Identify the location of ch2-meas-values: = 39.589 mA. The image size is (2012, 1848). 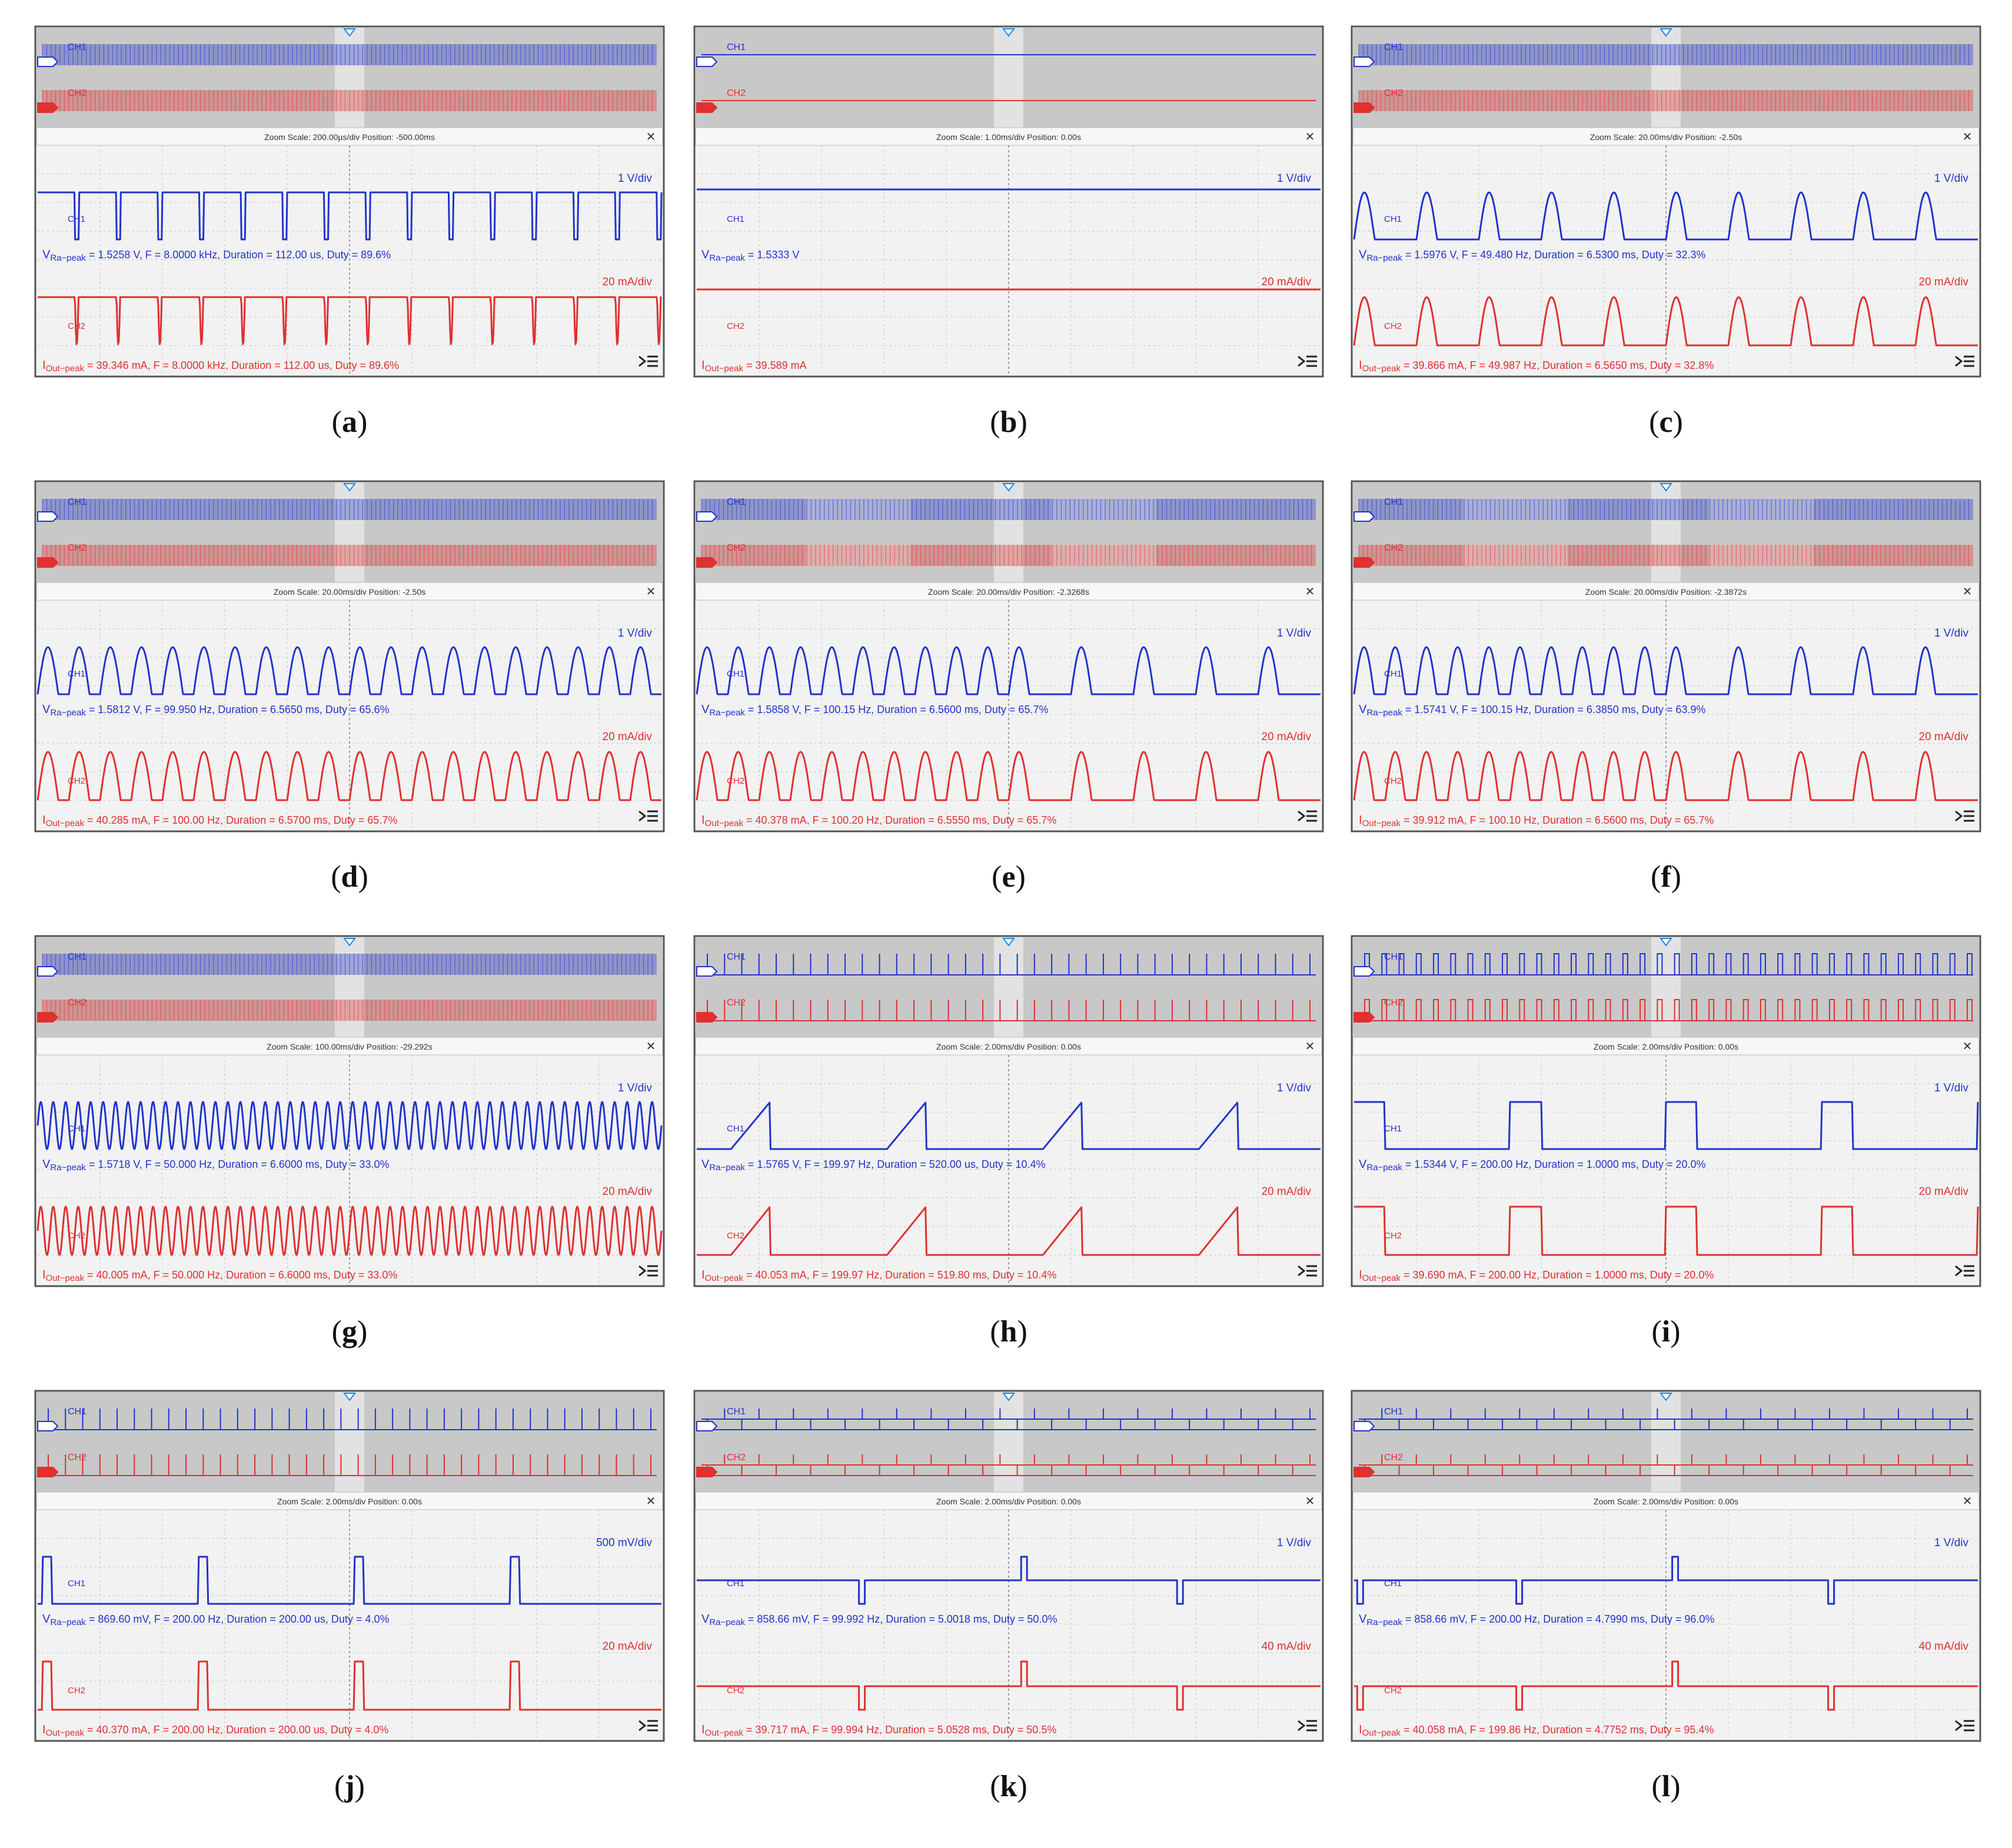
(775, 365).